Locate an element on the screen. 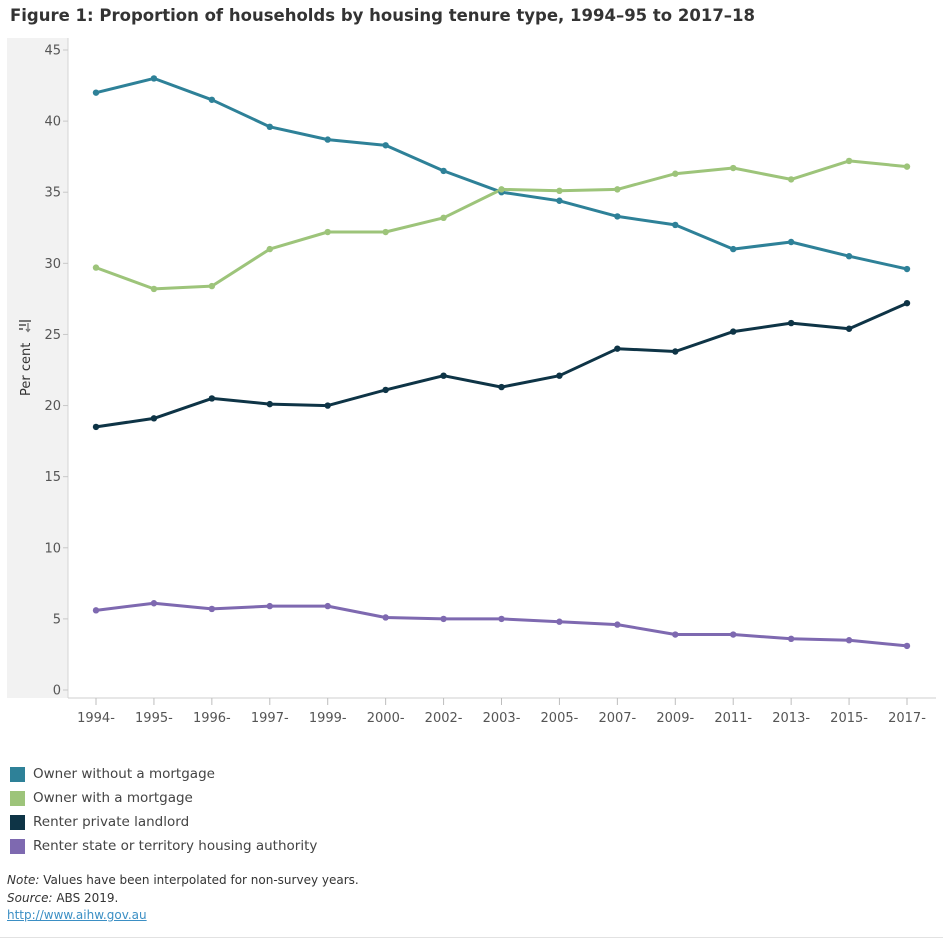  y-tick-label: 5 is located at coordinates (57, 619).